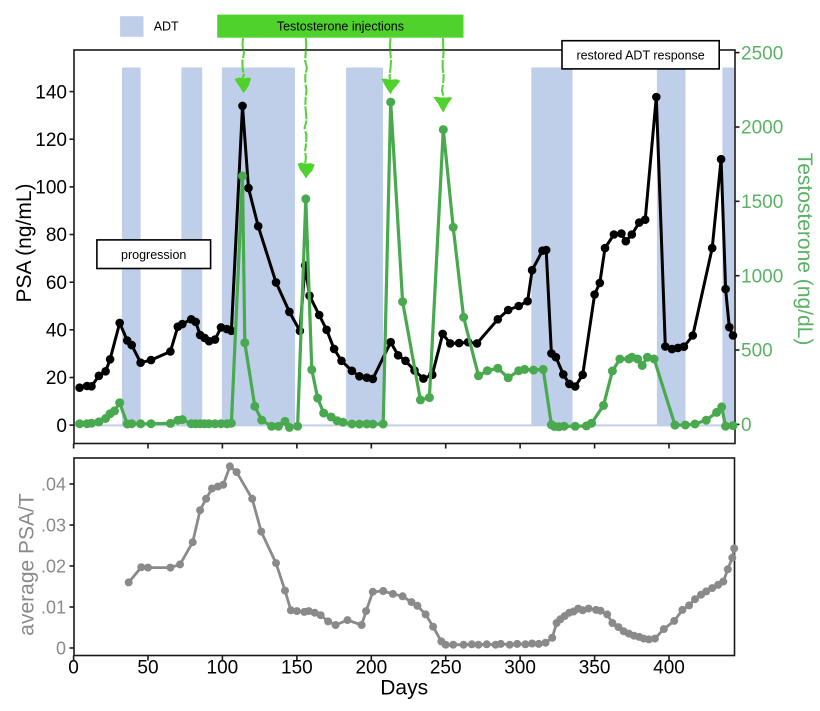  I want to click on svg-text: 40, so click(56, 331).